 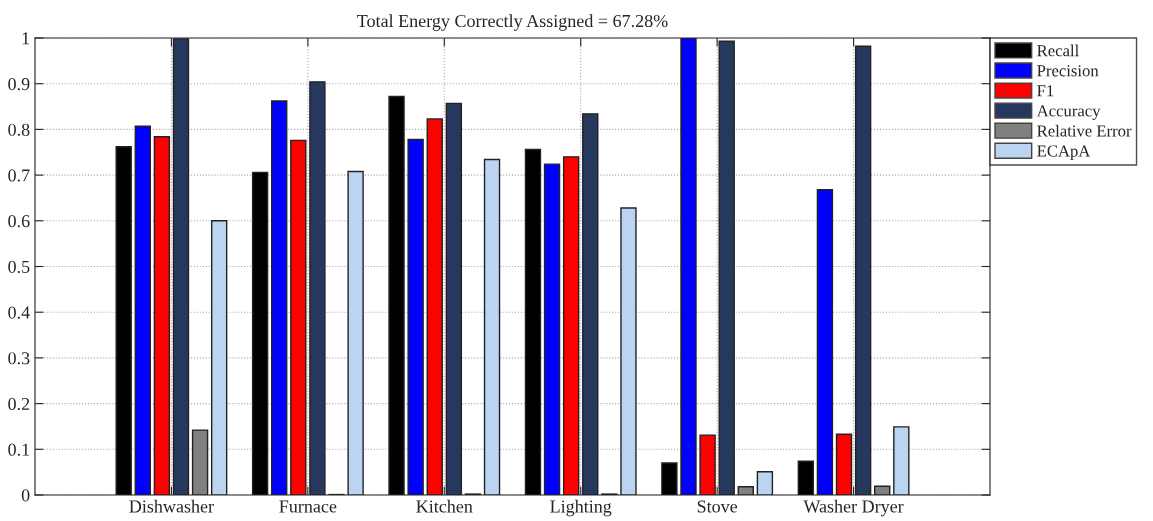 I want to click on x-tick-label: Dishwasher, so click(x=171, y=506).